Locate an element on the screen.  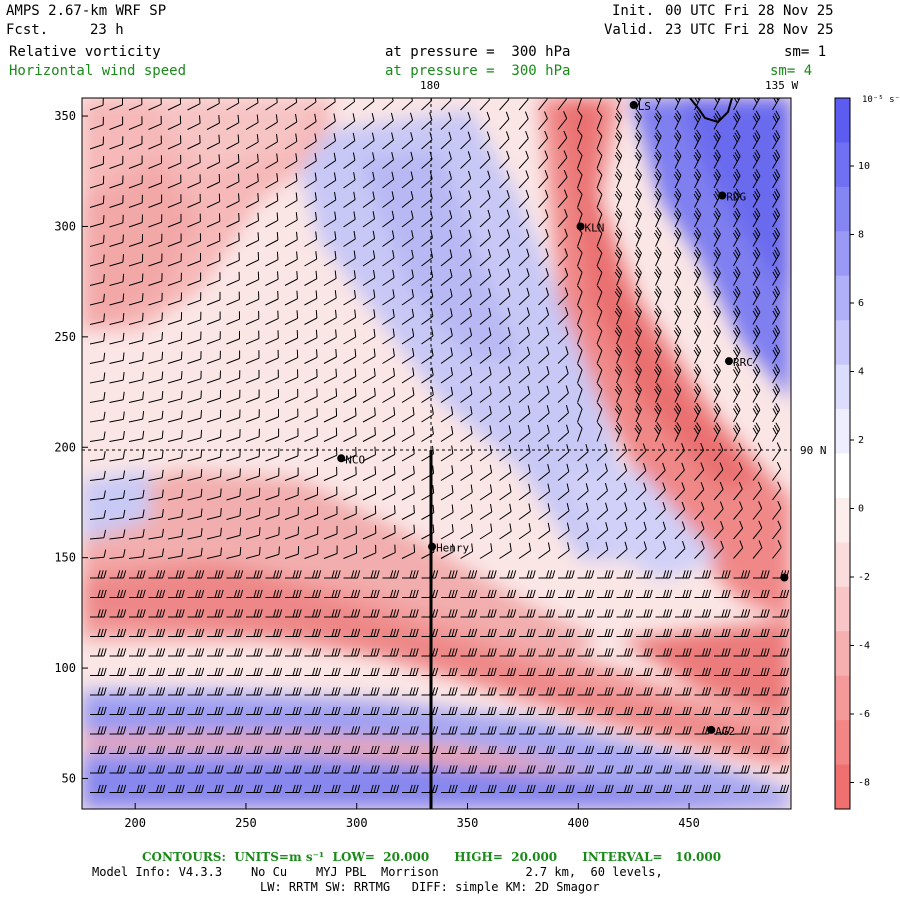
colorbar-tick-label: -2 is located at coordinates (864, 577).